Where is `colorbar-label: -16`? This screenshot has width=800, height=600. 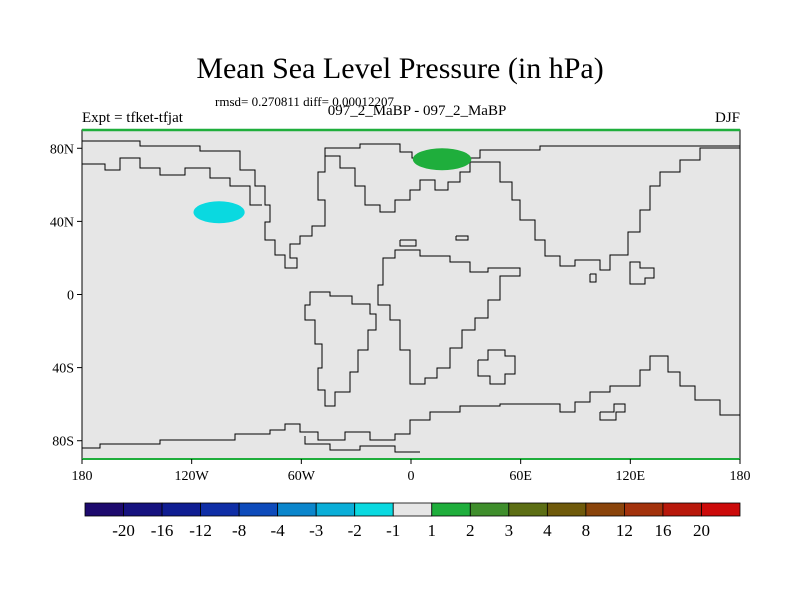 colorbar-label: -16 is located at coordinates (162, 530).